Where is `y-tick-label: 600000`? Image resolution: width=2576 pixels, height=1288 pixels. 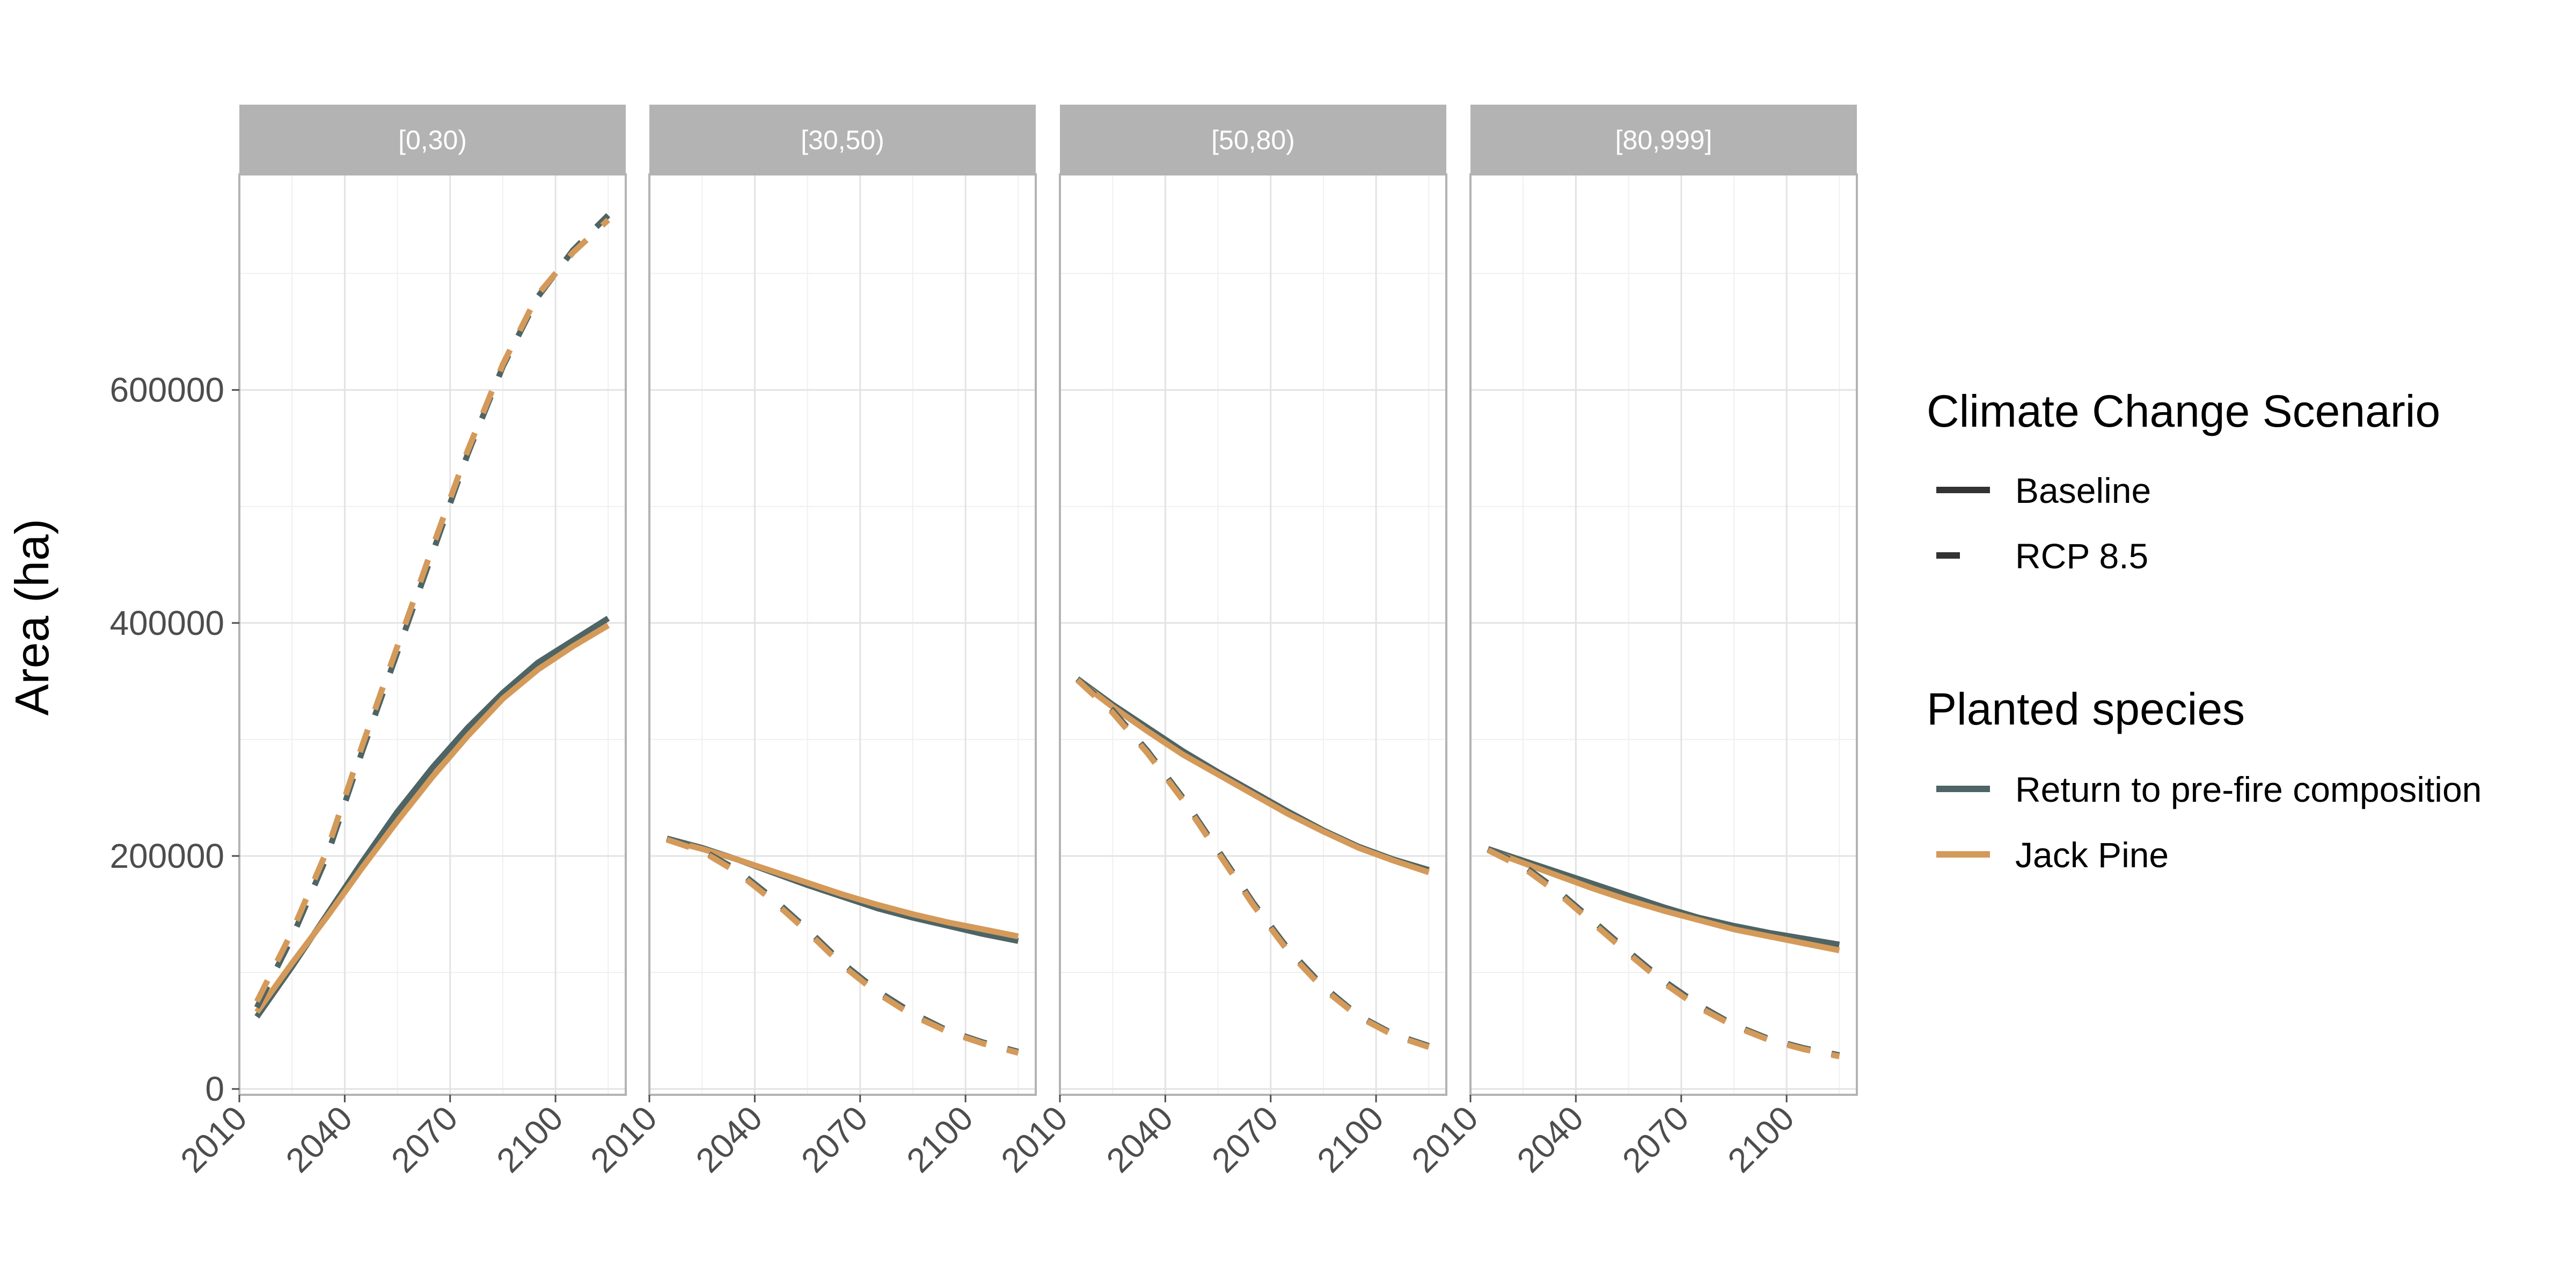
y-tick-label: 600000 is located at coordinates (166, 390).